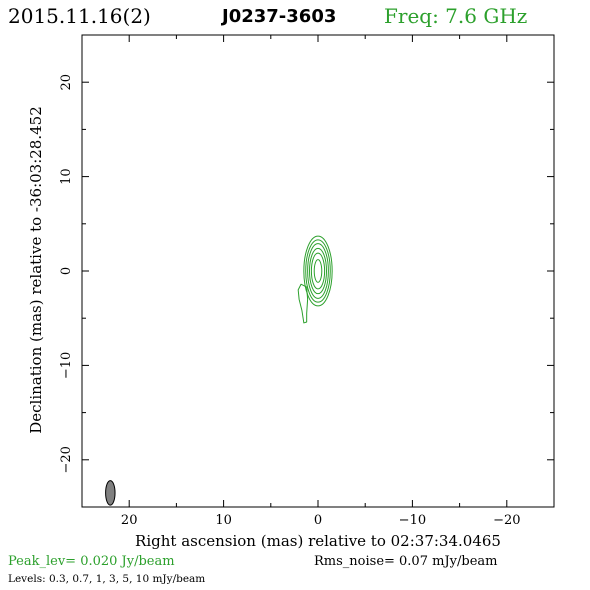 This screenshot has height=590, width=590. What do you see at coordinates (107, 579) in the screenshot?
I see `contour-levels: Levels: 0.3, 0.7, 1, 3, 5, 10 mJy/beam` at bounding box center [107, 579].